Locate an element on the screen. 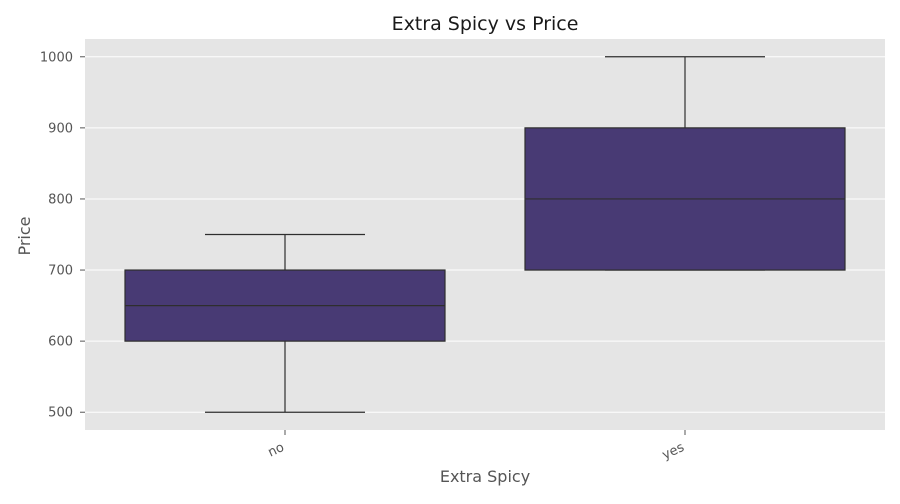  y-axis-ticks: 500 600 700 800 900 1000 is located at coordinates (62, 235).